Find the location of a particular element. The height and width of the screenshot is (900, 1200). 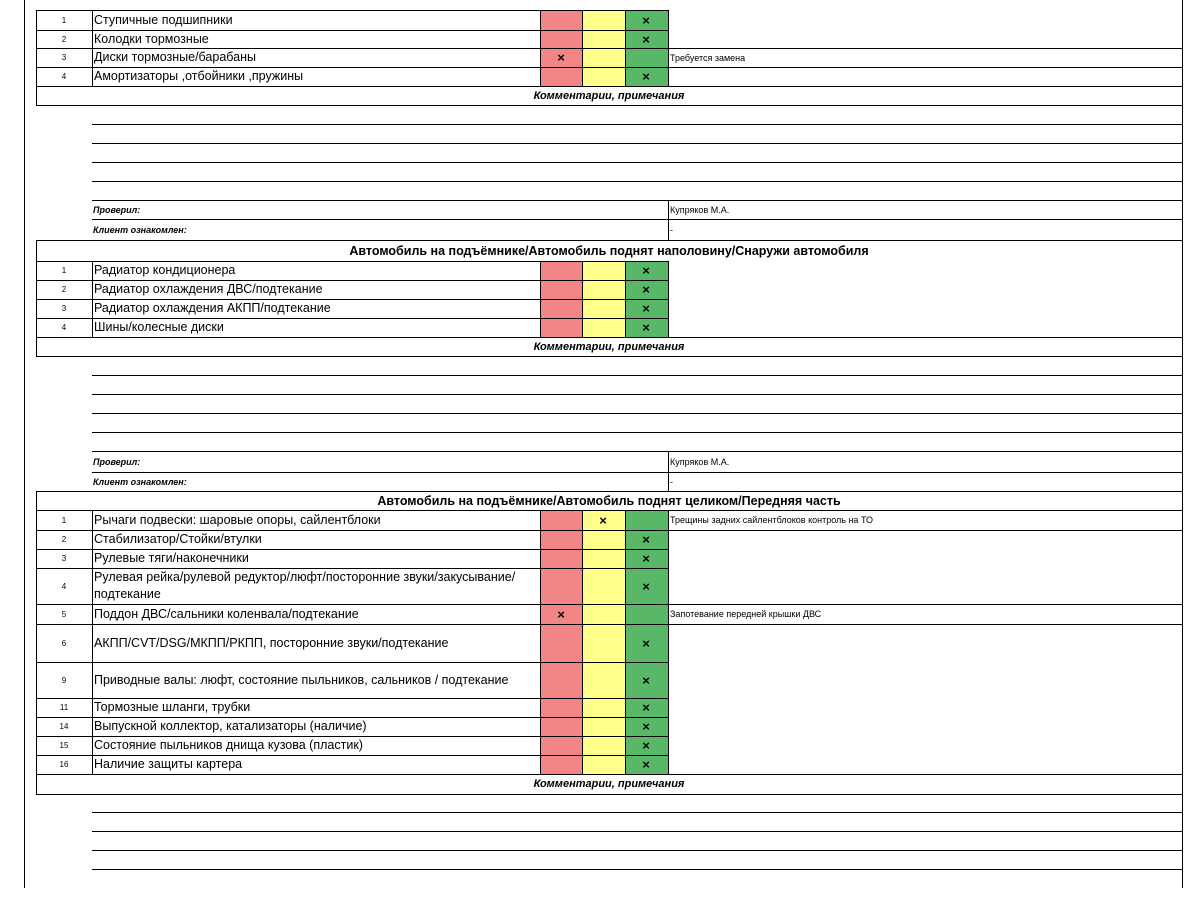

row-comment: Запотевание передней крышки ДВС is located at coordinates (746, 614).